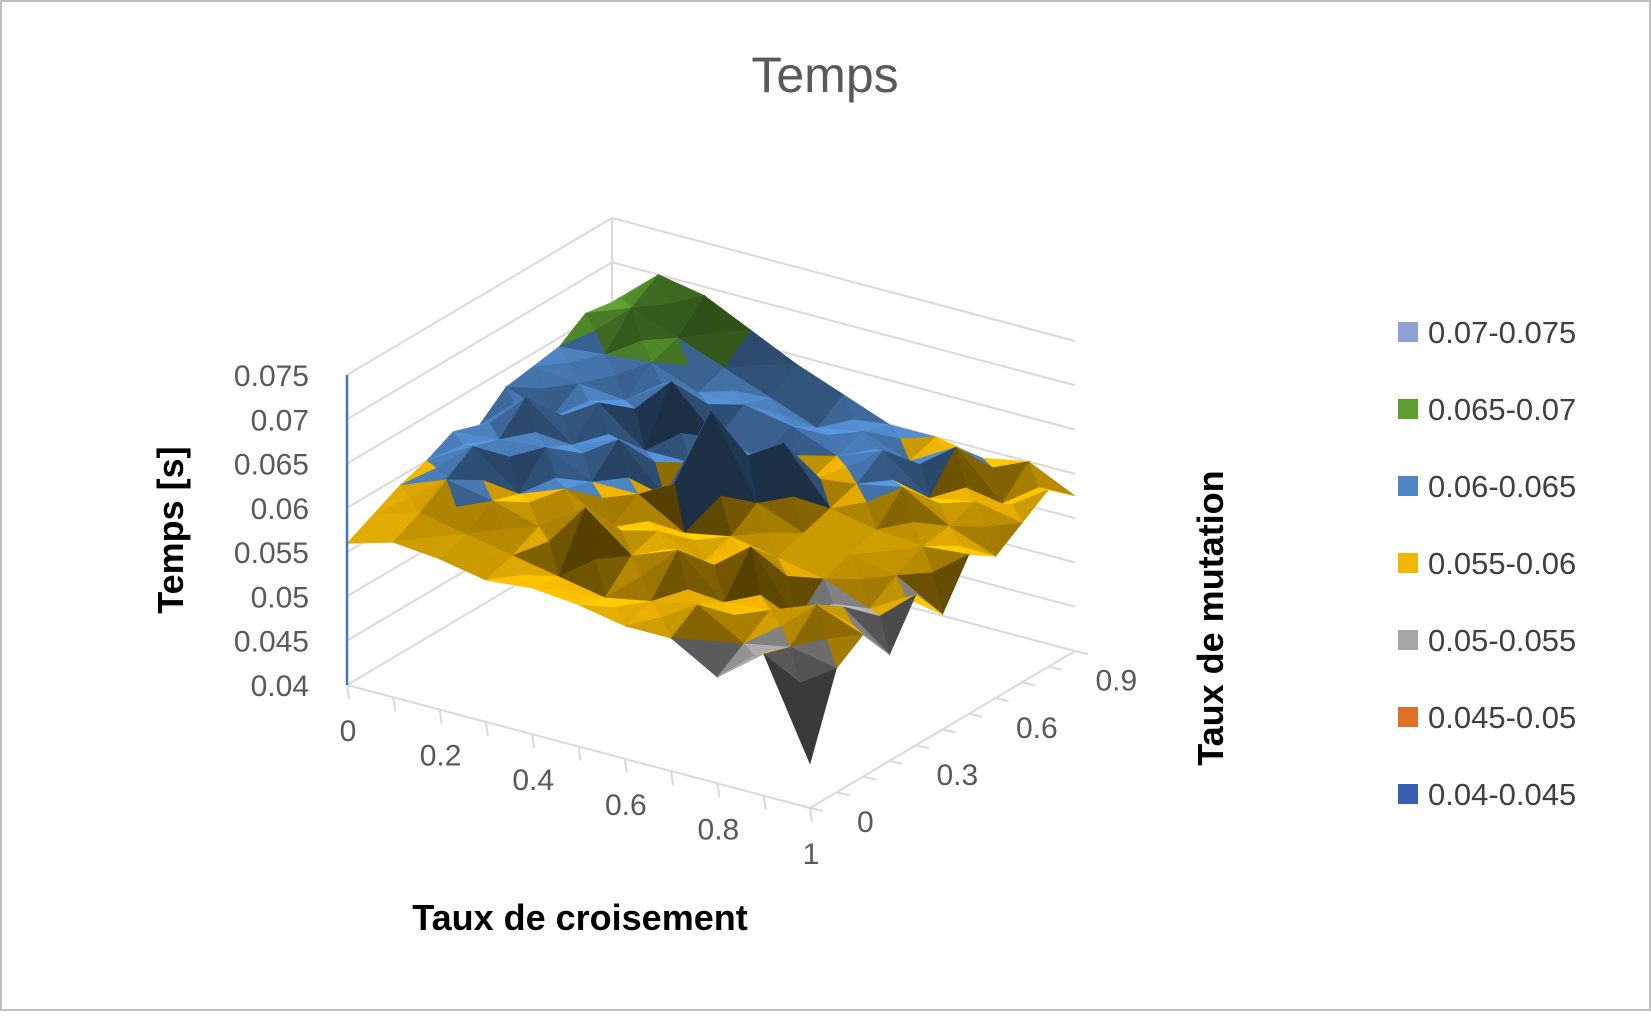 Image resolution: width=1651 pixels, height=1016 pixels. I want to click on y-axis-title: Taux de mutation, so click(1210, 617).